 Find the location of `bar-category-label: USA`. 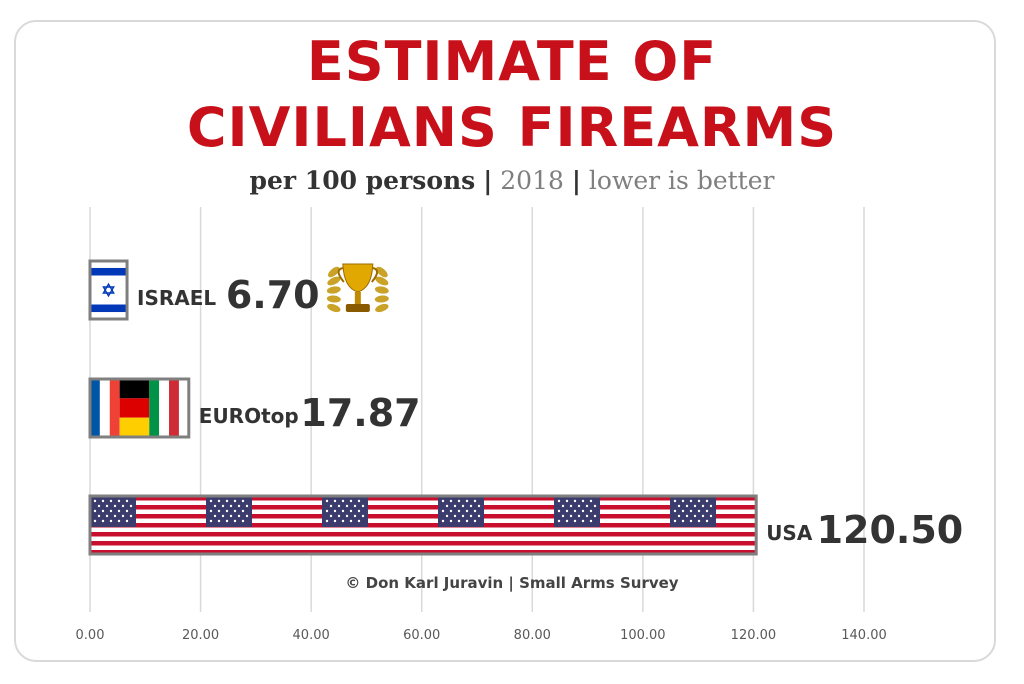

bar-category-label: USA is located at coordinates (789, 533).